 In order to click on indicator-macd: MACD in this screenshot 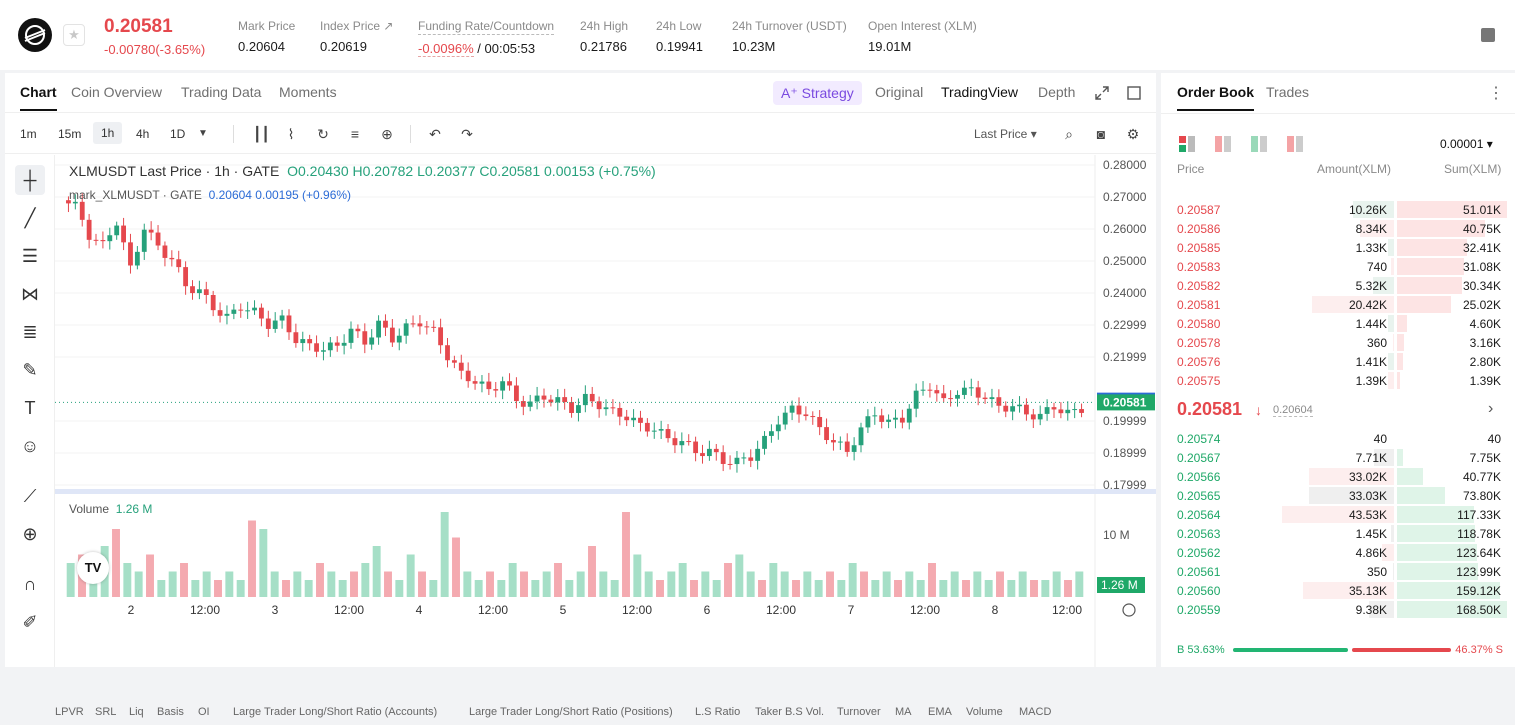, I will do `click(1035, 712)`.